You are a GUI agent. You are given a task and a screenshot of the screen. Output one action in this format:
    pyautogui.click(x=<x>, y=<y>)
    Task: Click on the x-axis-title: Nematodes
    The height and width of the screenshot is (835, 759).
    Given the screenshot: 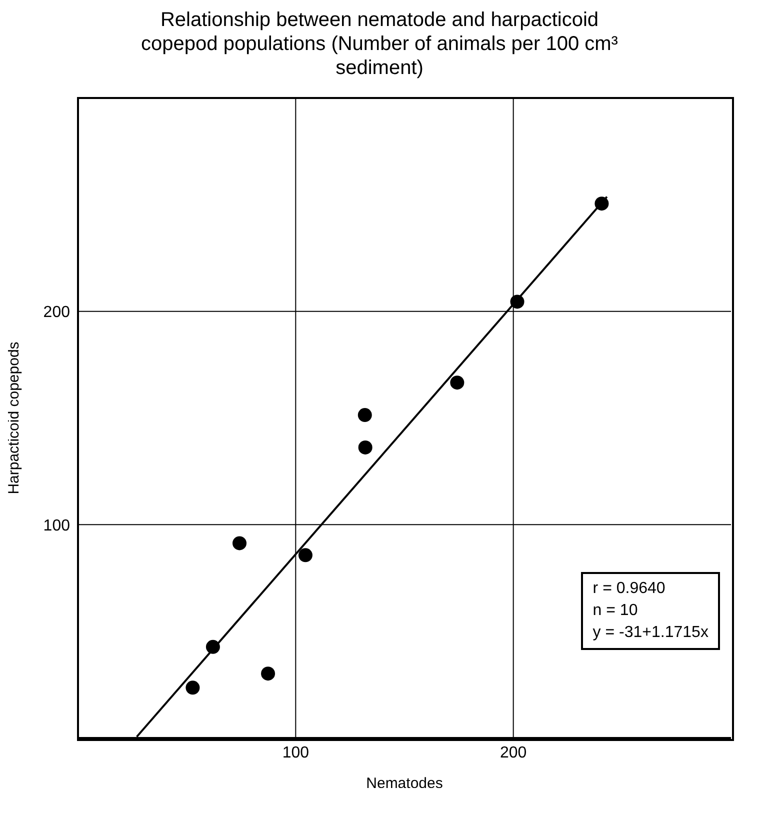 What is the action you would take?
    pyautogui.click(x=404, y=783)
    